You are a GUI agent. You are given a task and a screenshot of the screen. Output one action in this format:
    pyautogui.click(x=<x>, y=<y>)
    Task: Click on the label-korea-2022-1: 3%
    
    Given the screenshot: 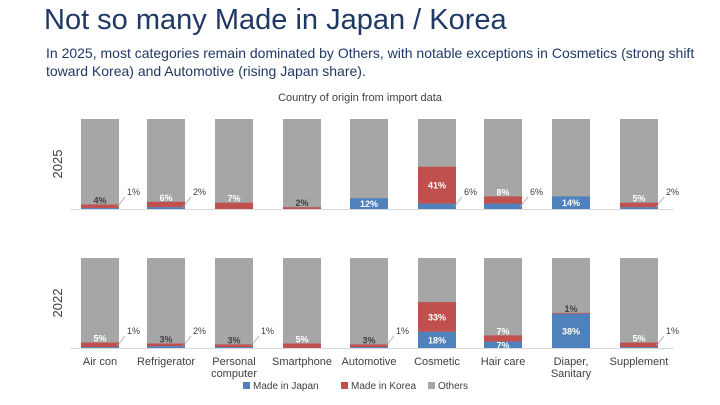 What is the action you would take?
    pyautogui.click(x=165, y=340)
    